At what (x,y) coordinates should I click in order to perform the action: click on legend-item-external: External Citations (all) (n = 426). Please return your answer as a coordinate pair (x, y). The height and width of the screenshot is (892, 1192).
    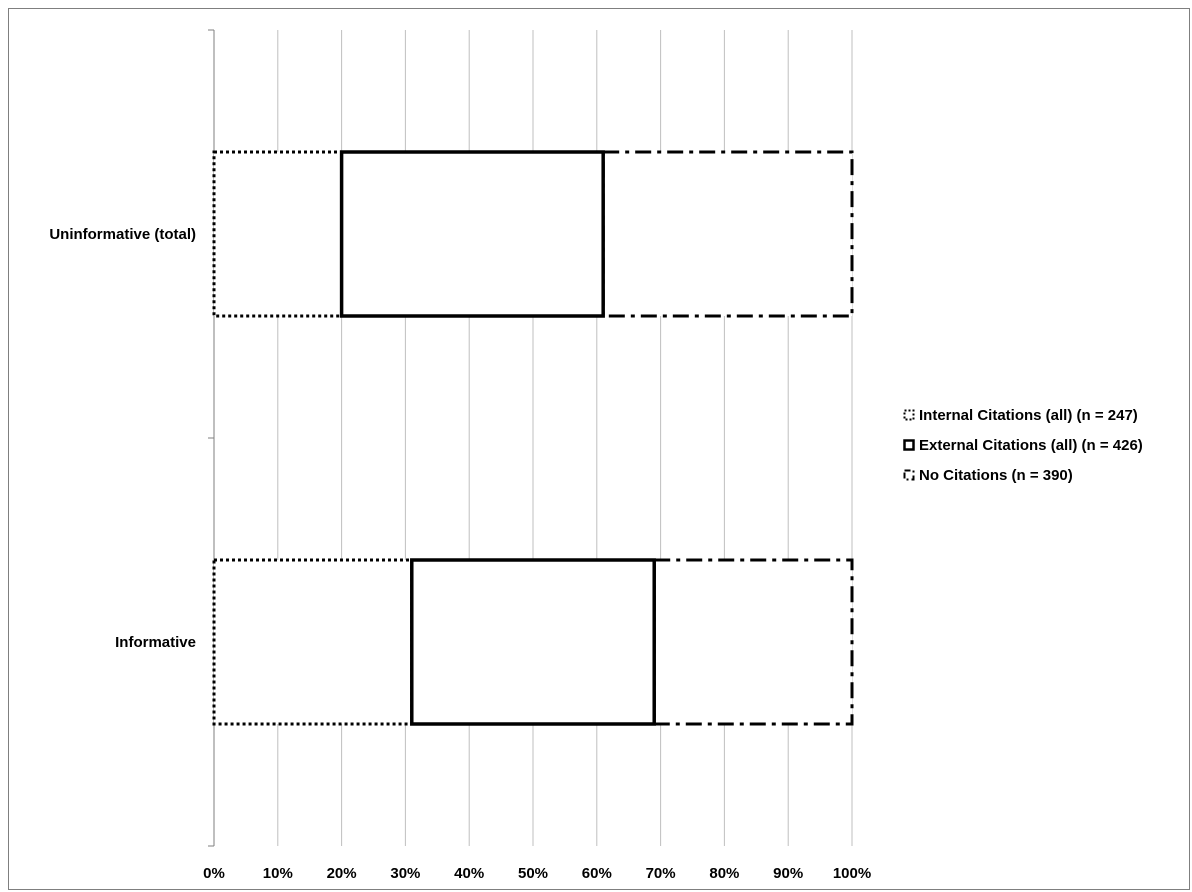
    Looking at the image, I should click on (1023, 445).